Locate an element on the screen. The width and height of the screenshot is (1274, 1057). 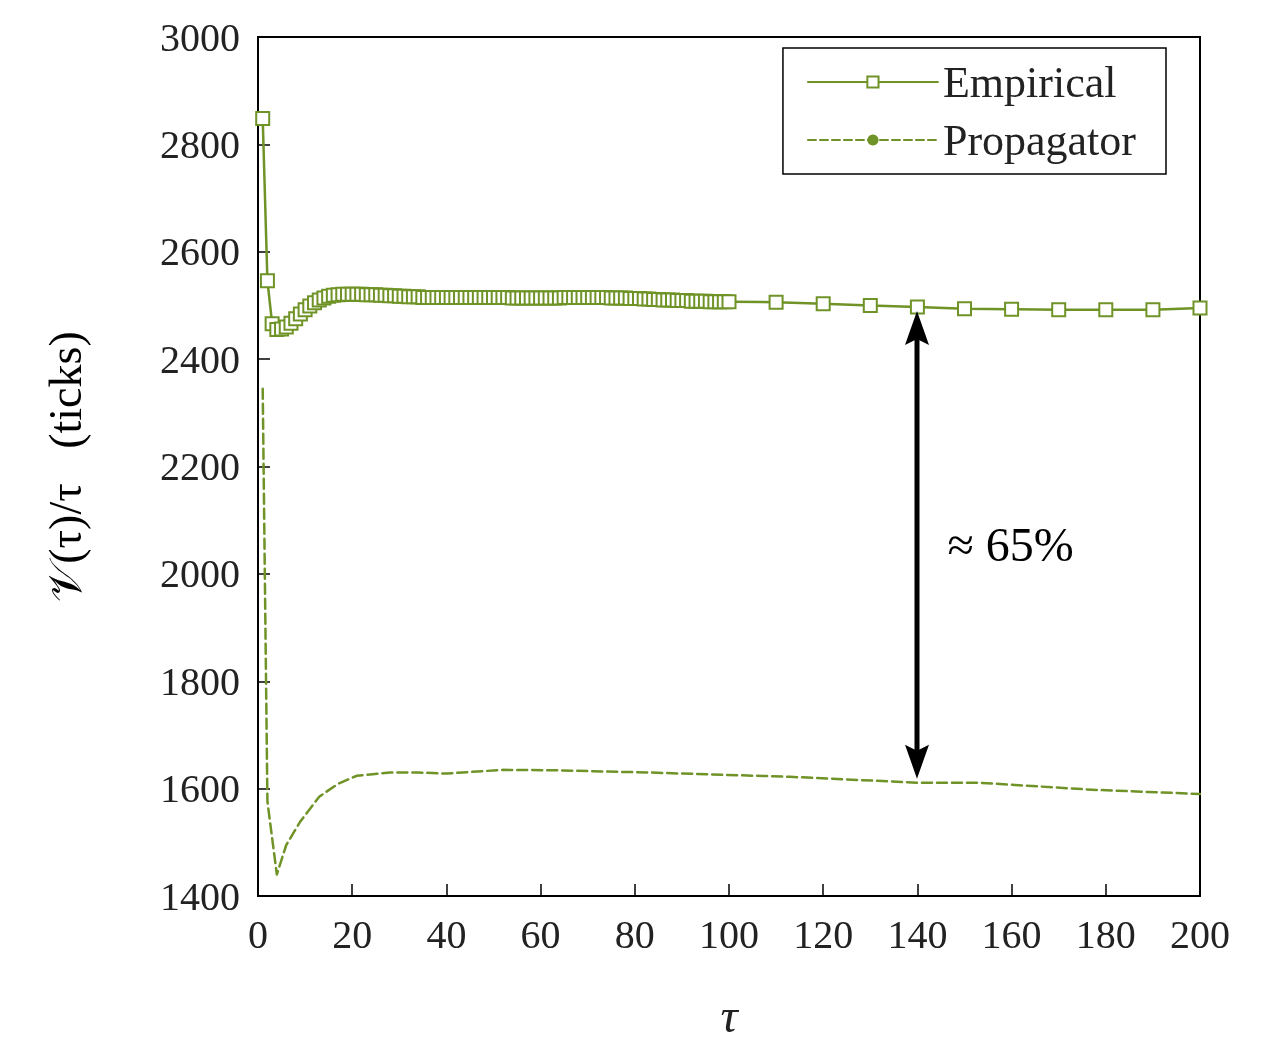
x-tick-label: 20 is located at coordinates (352, 934).